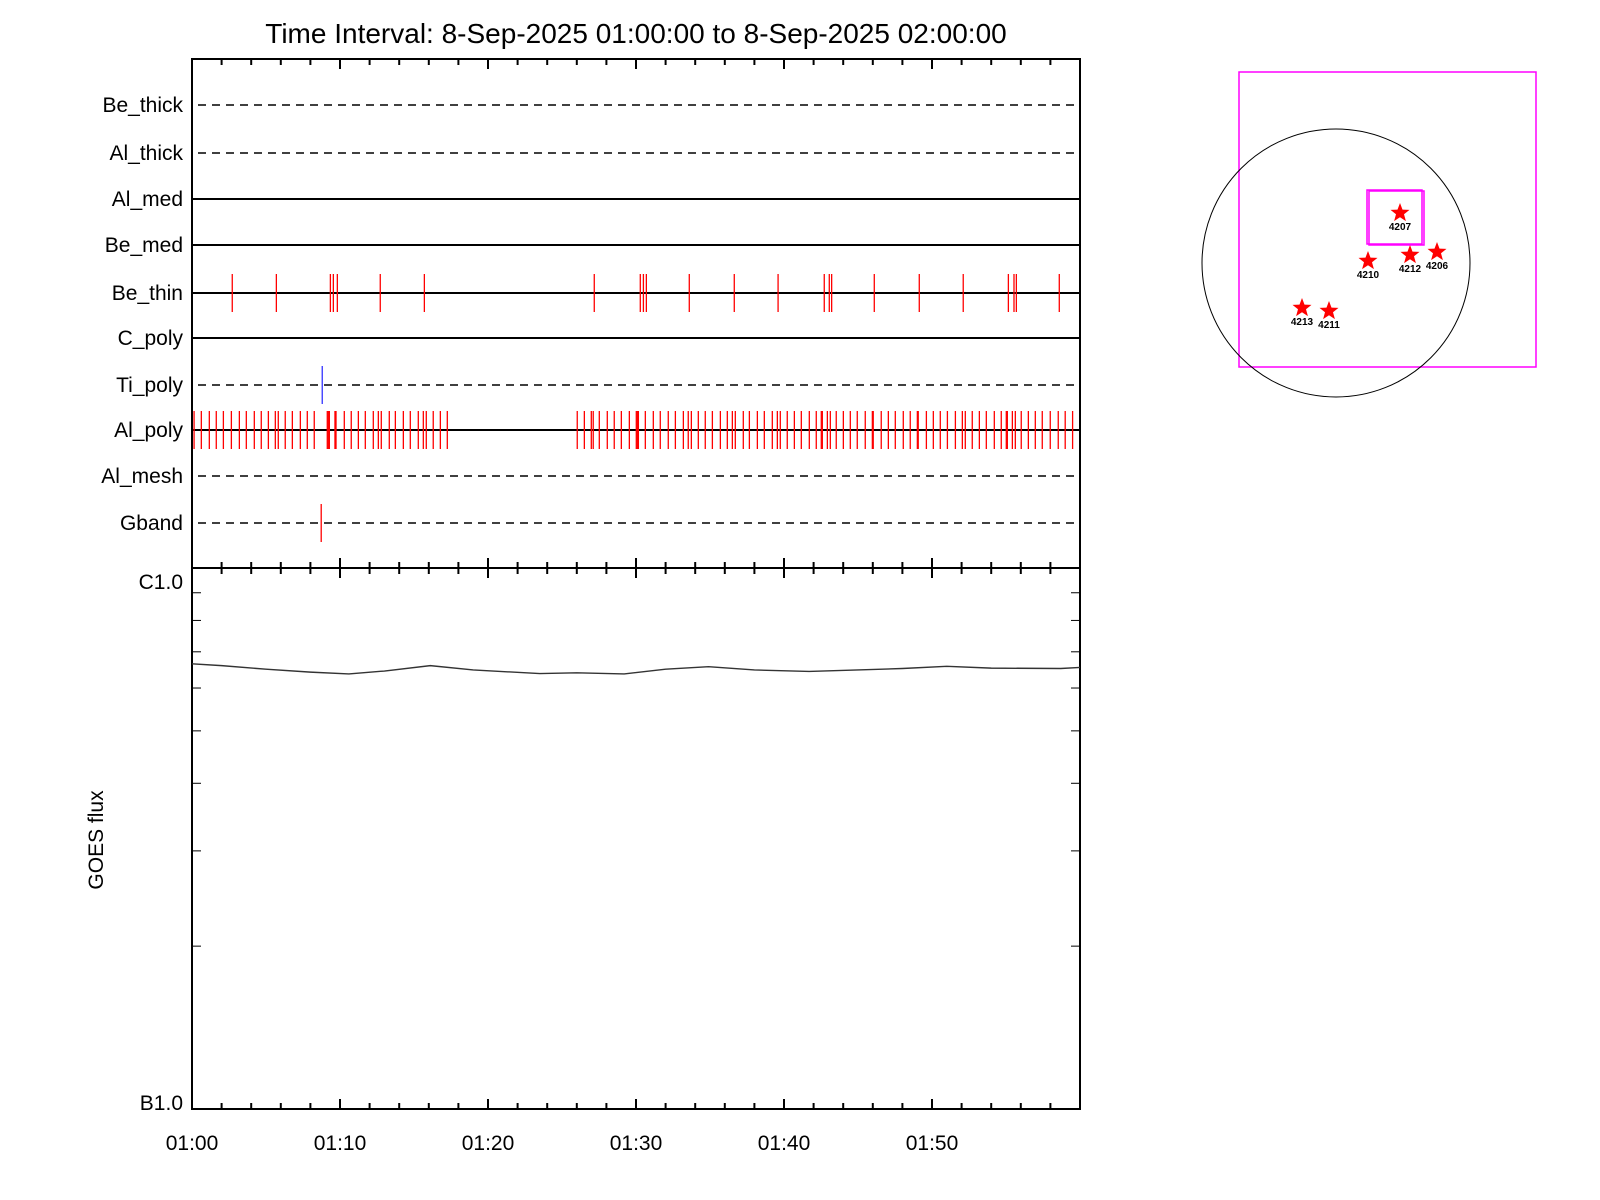  Describe the element at coordinates (784, 1143) in the screenshot. I see `x-tick-label: 01:40` at that location.